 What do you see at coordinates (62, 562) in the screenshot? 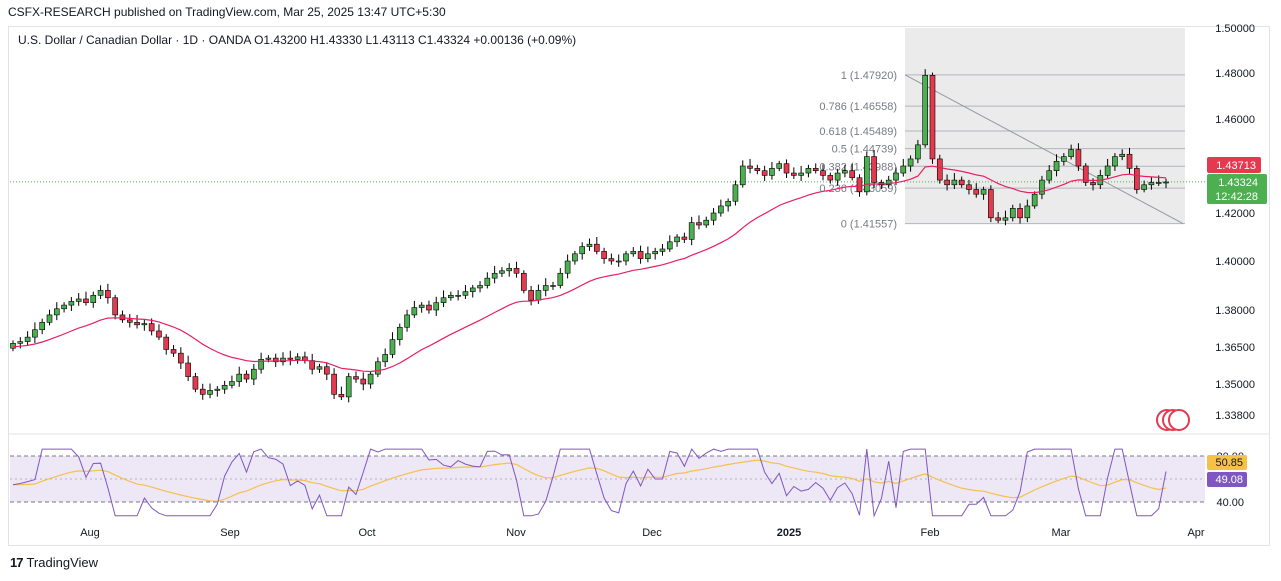
I see `brand-name: TradingView` at bounding box center [62, 562].